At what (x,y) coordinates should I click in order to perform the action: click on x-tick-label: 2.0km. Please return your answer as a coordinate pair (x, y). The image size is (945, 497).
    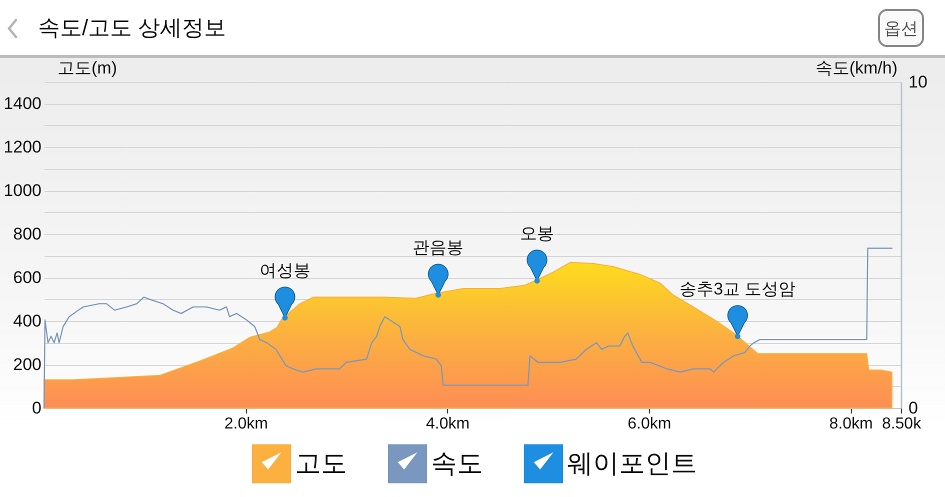
    Looking at the image, I should click on (246, 424).